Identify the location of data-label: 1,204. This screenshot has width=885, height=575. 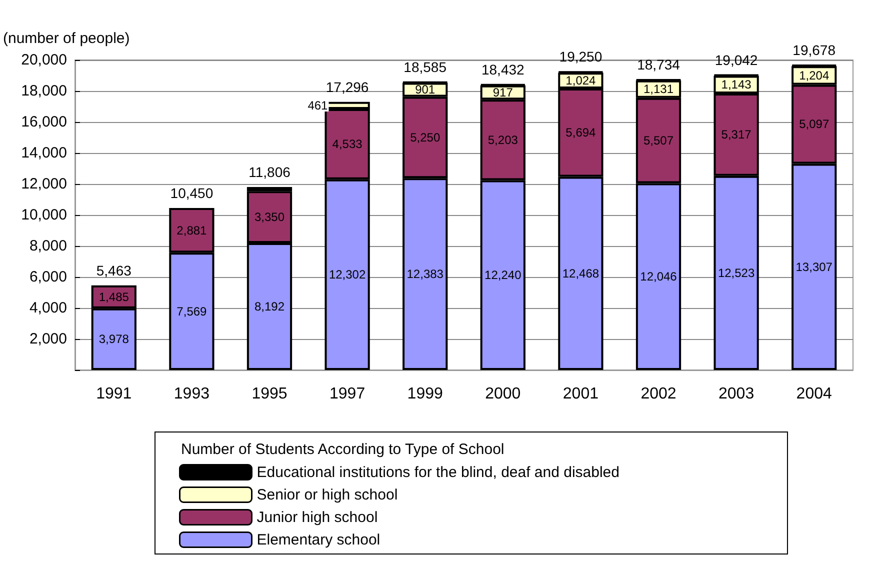
(814, 75).